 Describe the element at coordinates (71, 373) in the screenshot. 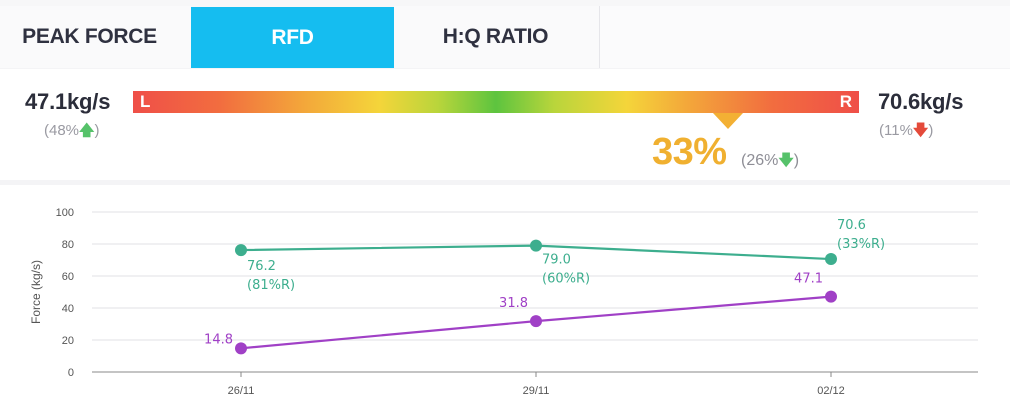

I see `y-tick-label: 0` at that location.